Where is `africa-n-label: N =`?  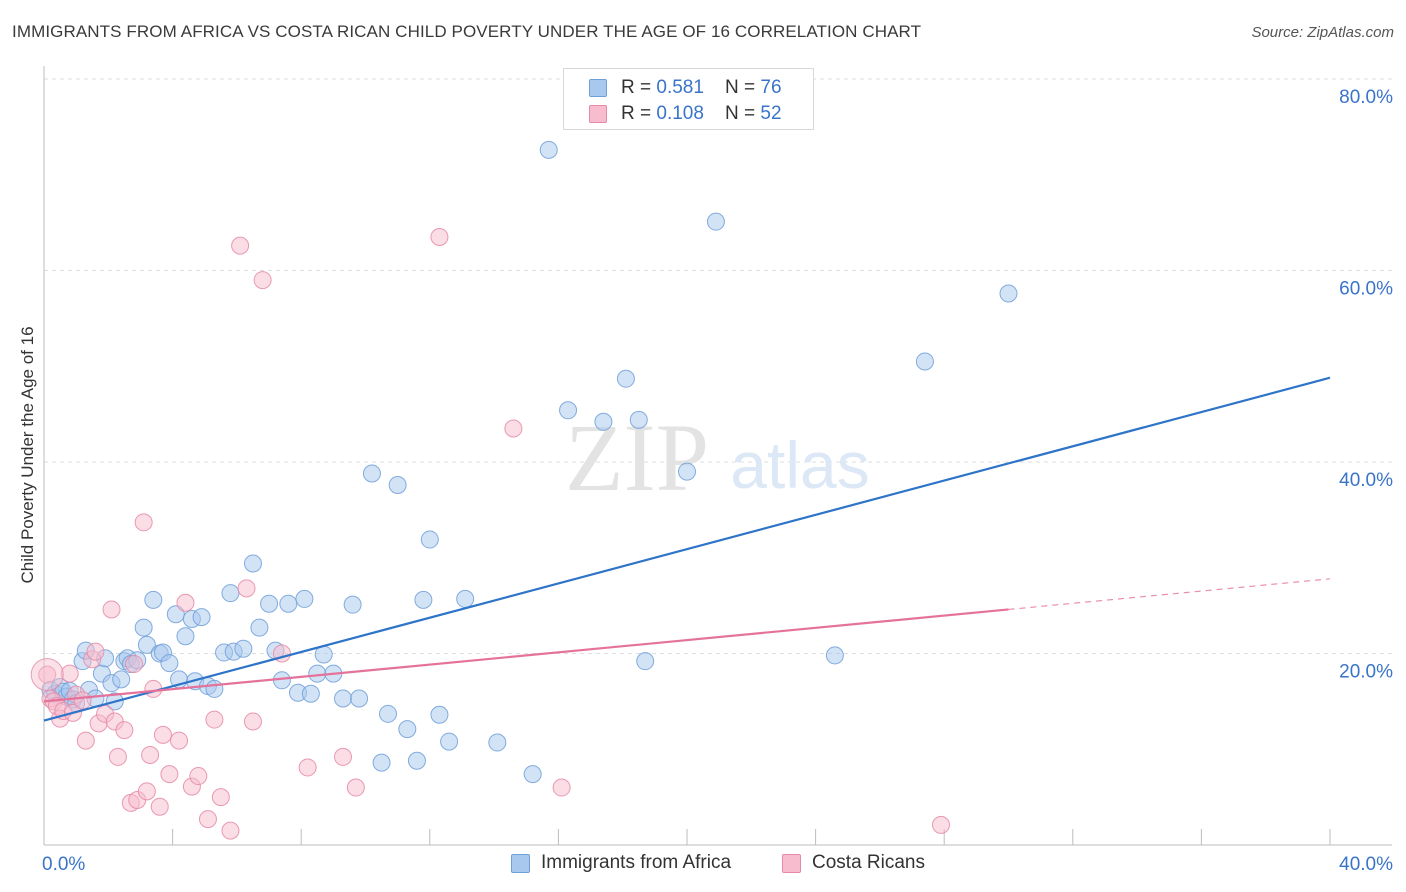 africa-n-label: N = is located at coordinates (743, 87).